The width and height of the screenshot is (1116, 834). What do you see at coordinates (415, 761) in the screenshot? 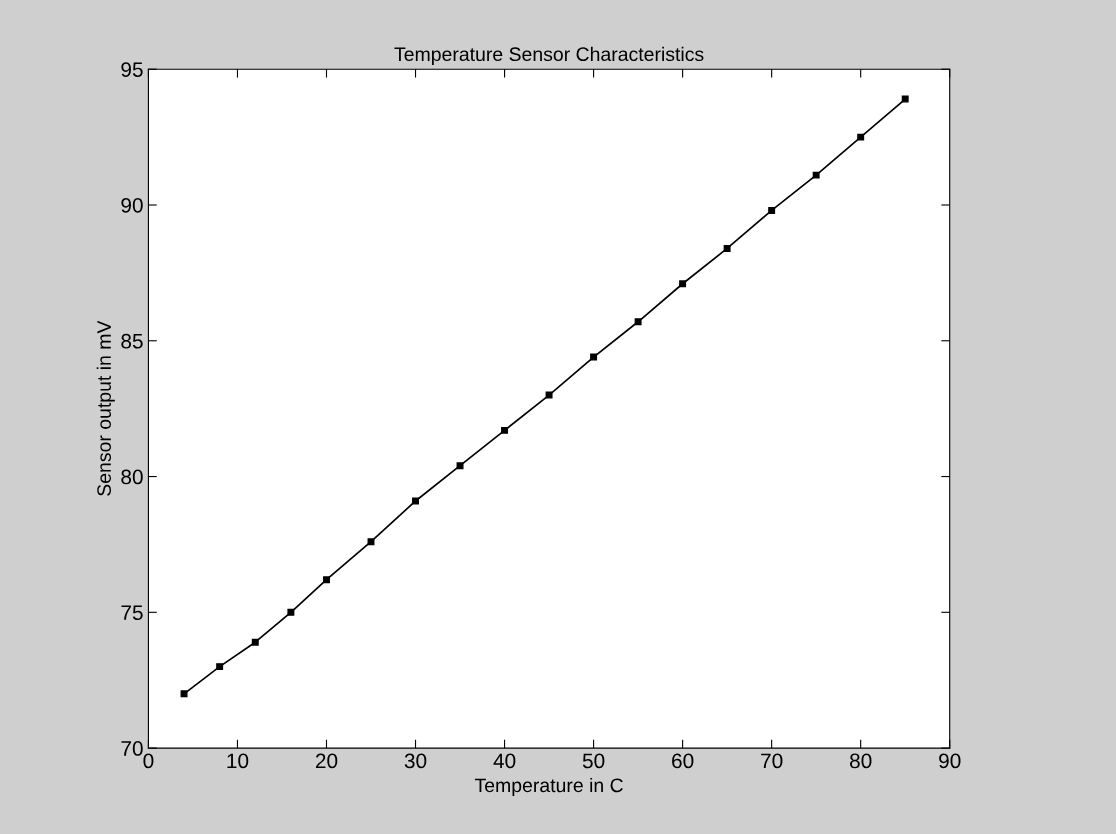
I see `x-tick-label: 30` at bounding box center [415, 761].